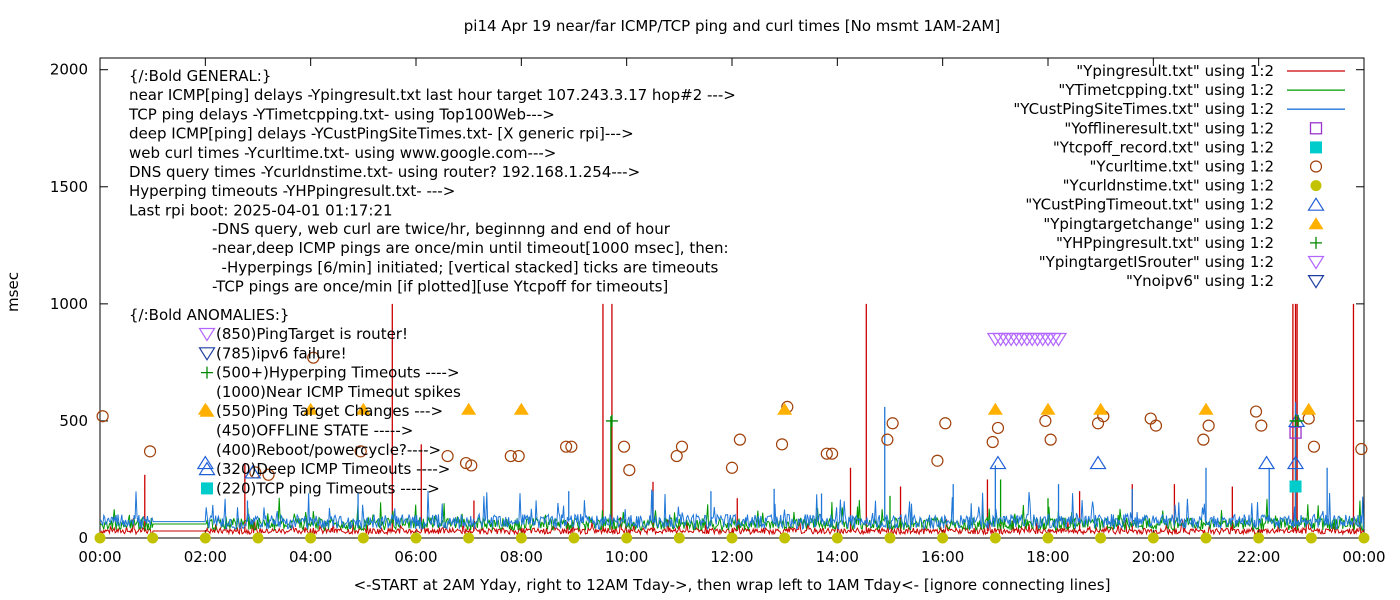 This screenshot has width=1400, height=600. Describe the element at coordinates (837, 557) in the screenshot. I see `x-tick-label: 14:00` at that location.